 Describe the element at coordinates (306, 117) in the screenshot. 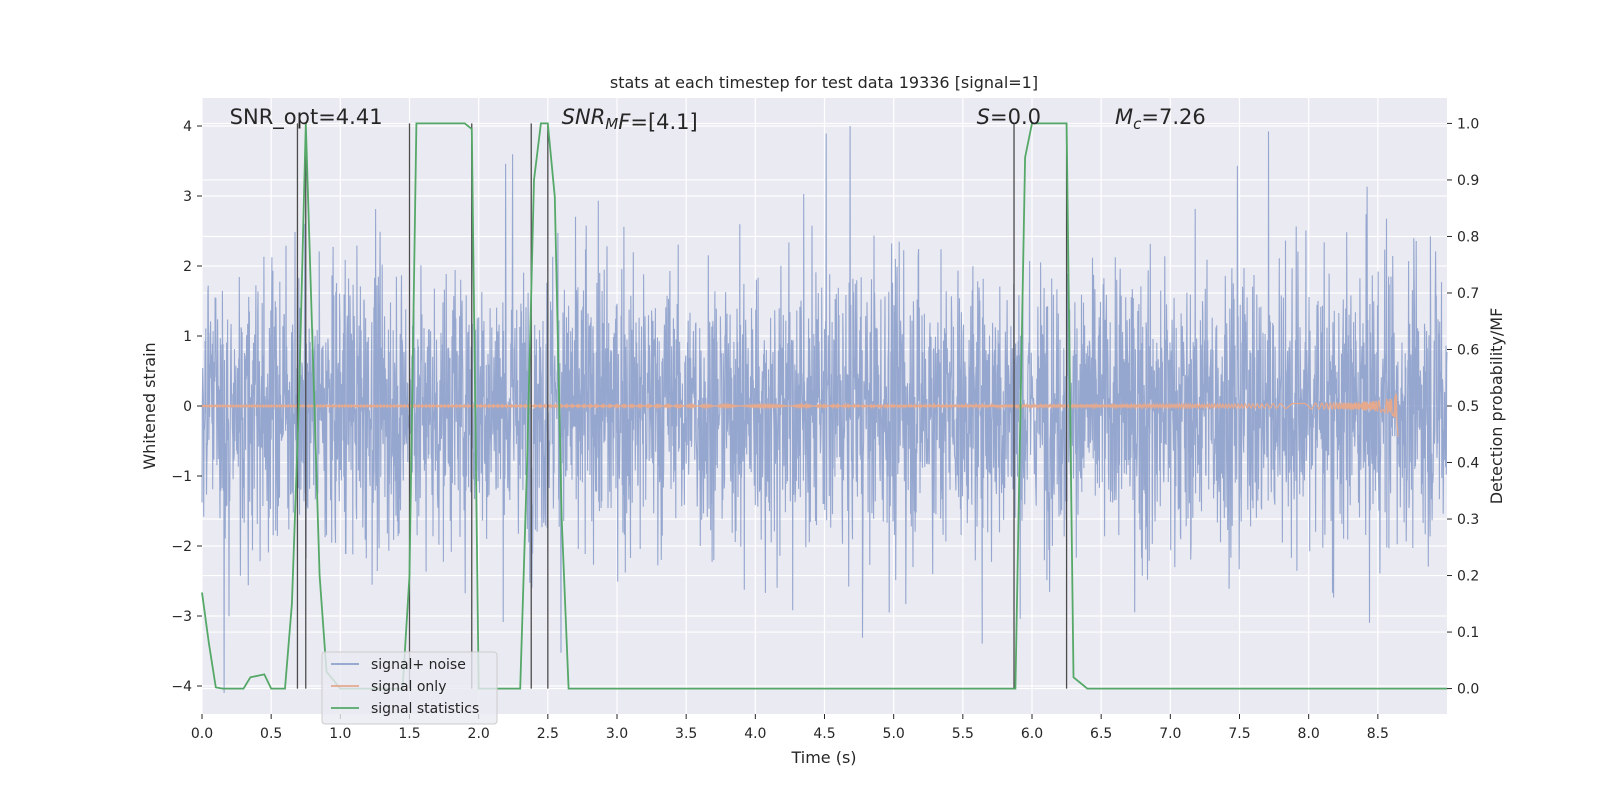

I see `annotation-0: SNR_opt=4.41` at that location.